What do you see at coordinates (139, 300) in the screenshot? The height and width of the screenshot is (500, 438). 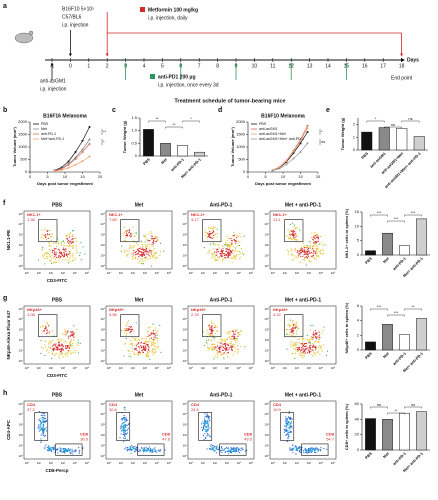 I see `flow-title: Met` at bounding box center [139, 300].